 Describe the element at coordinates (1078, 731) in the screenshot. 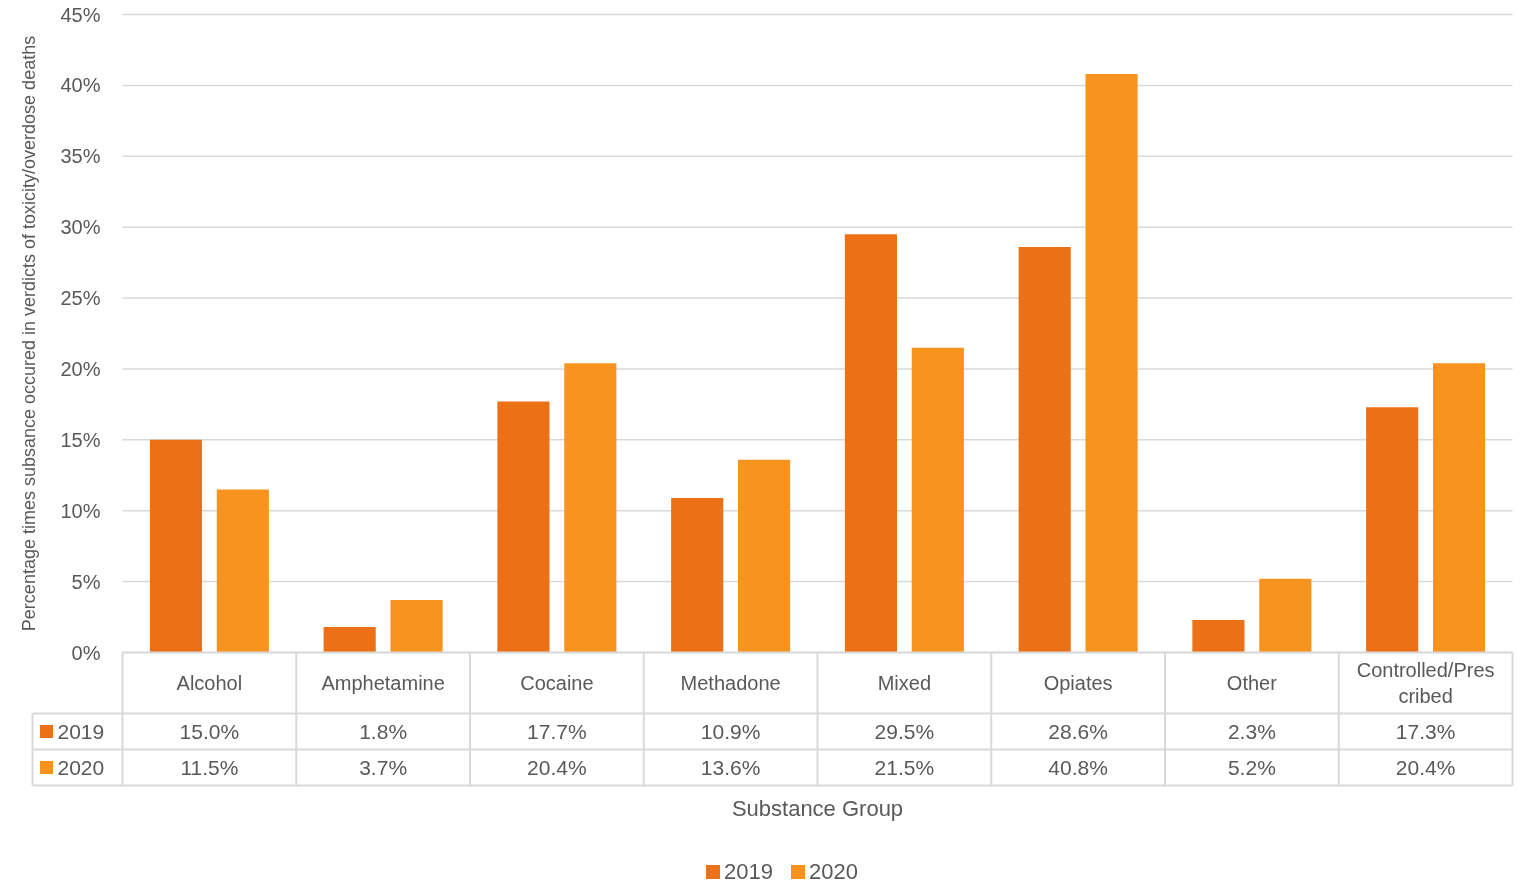

I see `data-label: 28.6%` at that location.